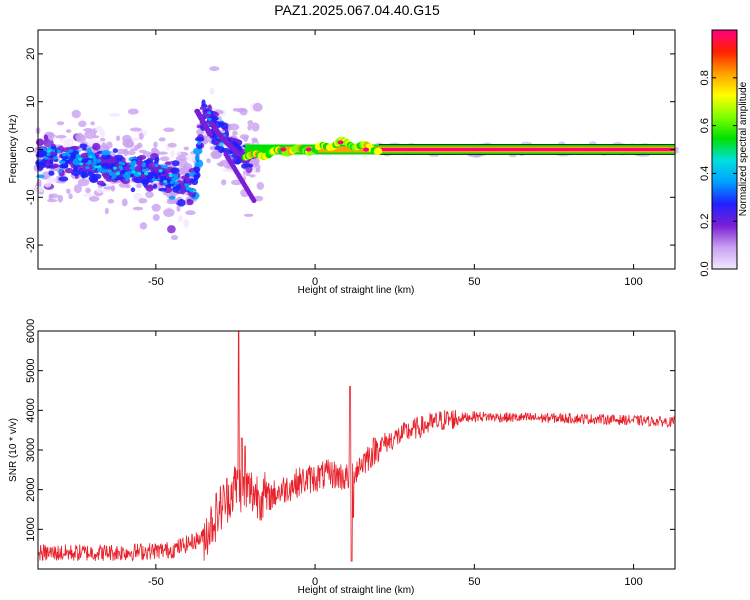 The image size is (750, 600). Describe the element at coordinates (254, 201) in the screenshot. I see `spectrogram-branch-blob` at that location.